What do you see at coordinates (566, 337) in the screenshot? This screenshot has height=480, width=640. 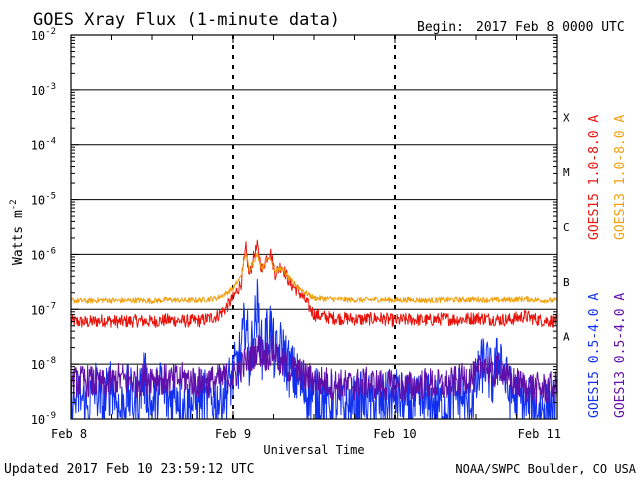 I see `flare-class-label: A` at bounding box center [566, 337].